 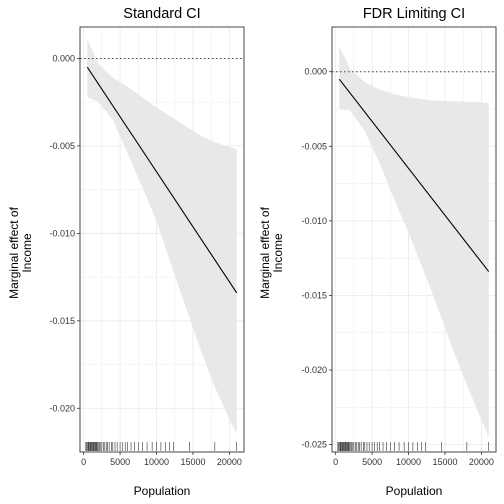 I want to click on panel-title: Standard CI, so click(x=161, y=14).